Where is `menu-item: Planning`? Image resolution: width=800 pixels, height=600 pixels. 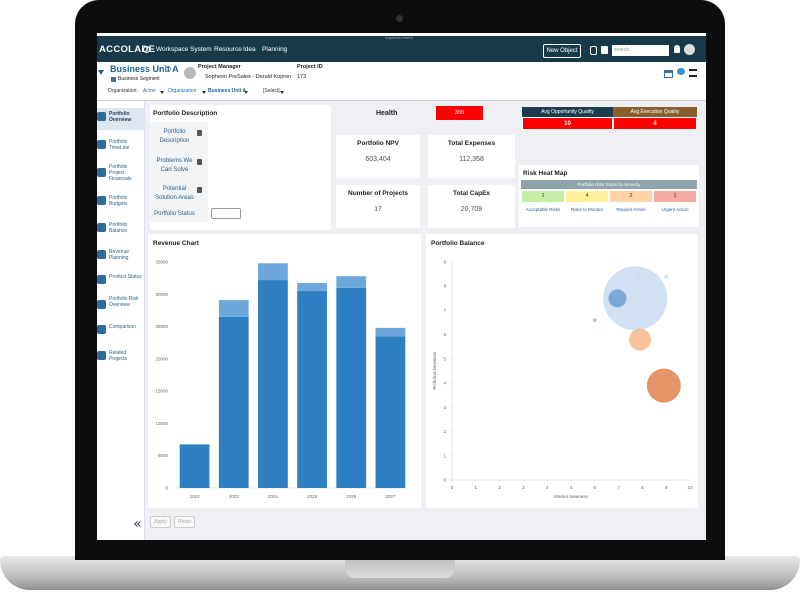 menu-item: Planning is located at coordinates (275, 49).